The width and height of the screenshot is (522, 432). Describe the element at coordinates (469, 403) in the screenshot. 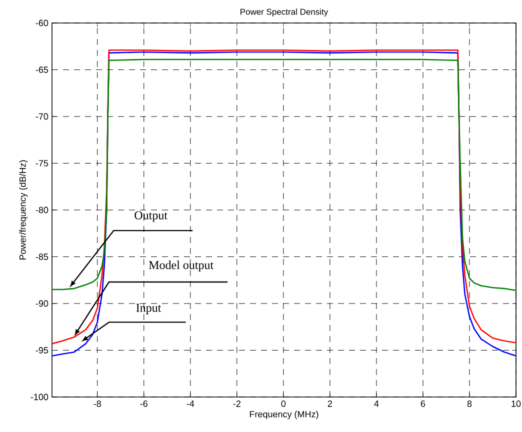

I see `x-tick-label: 8` at that location.